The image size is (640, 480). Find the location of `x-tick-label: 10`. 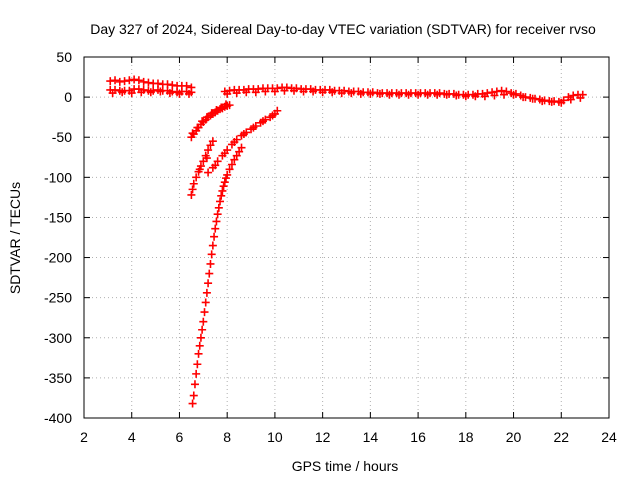

x-tick-label: 10 is located at coordinates (275, 437).